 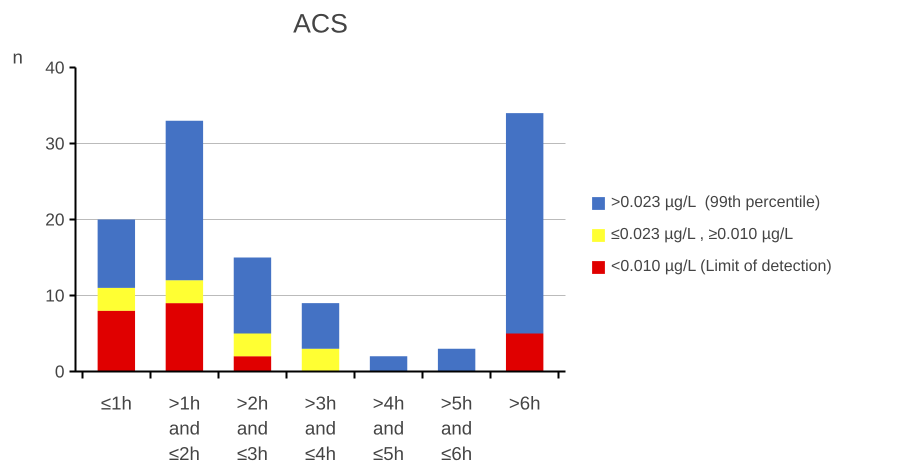 What do you see at coordinates (320, 428) in the screenshot?
I see `x-tick-label: >3h and ≤4h` at bounding box center [320, 428].